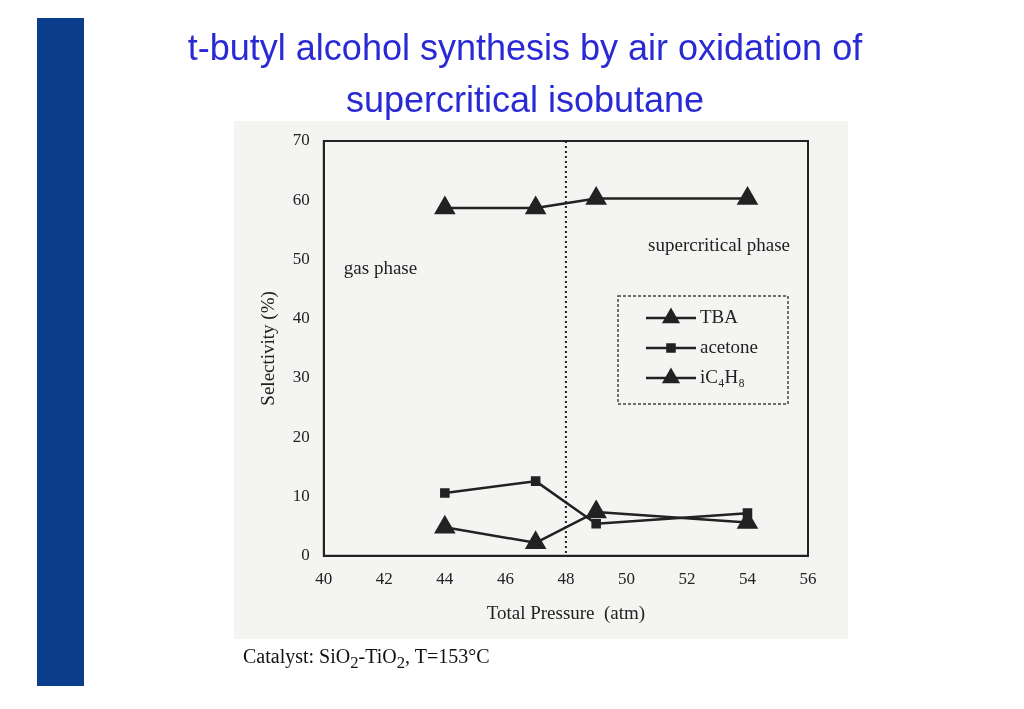 Image resolution: width=1024 pixels, height=709 pixels. What do you see at coordinates (301, 140) in the screenshot?
I see `y-tick-label: 70` at bounding box center [301, 140].